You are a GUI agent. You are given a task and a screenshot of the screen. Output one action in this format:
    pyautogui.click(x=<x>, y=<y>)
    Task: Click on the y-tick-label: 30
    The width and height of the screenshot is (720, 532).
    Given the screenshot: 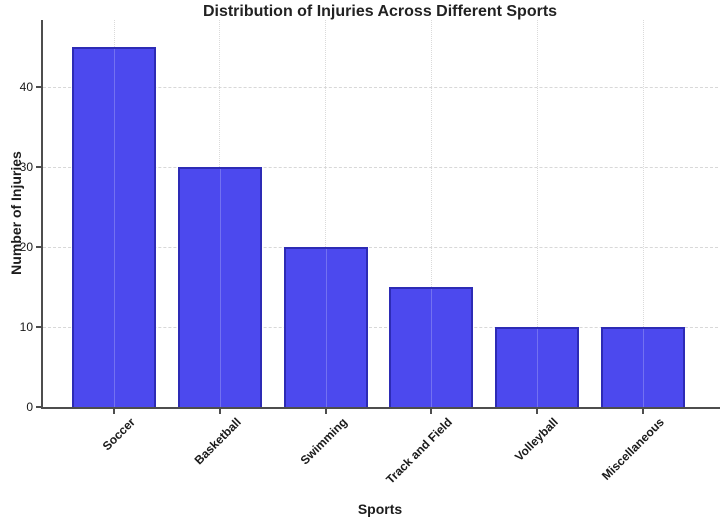 What is the action you would take?
    pyautogui.click(x=26, y=167)
    